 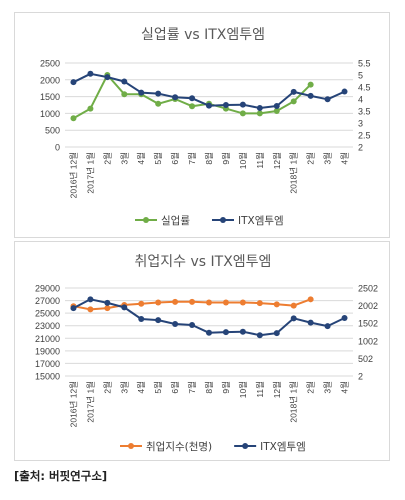 I want to click on chart-title: 취업지수 vs ITX엠투엠, so click(x=203, y=262).